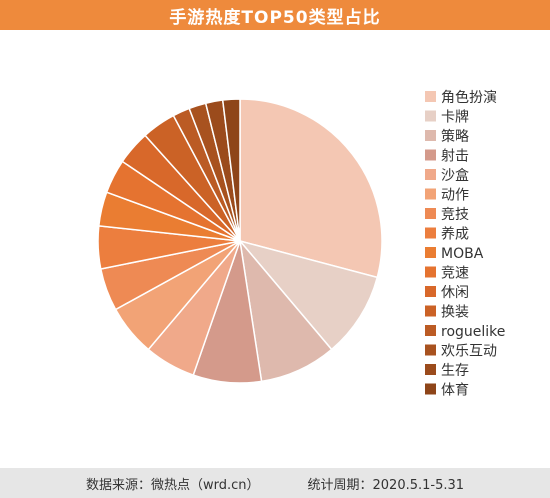 This screenshot has width=550, height=498. What do you see at coordinates (455, 371) in the screenshot?
I see `legend-label-15: 生存` at bounding box center [455, 371].